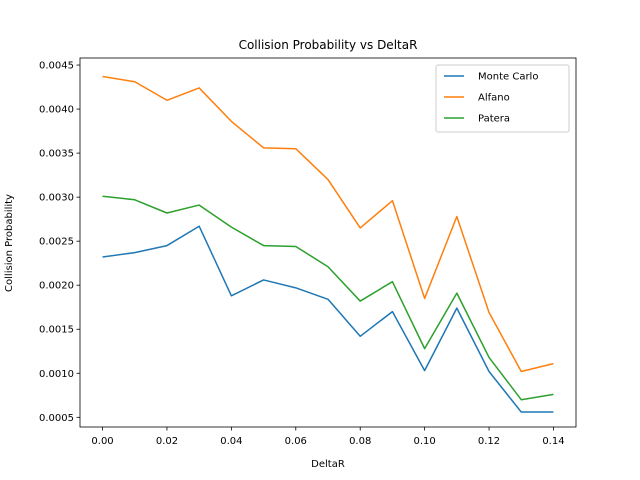  Describe the element at coordinates (167, 441) in the screenshot. I see `x-tick-label: 0.02` at that location.